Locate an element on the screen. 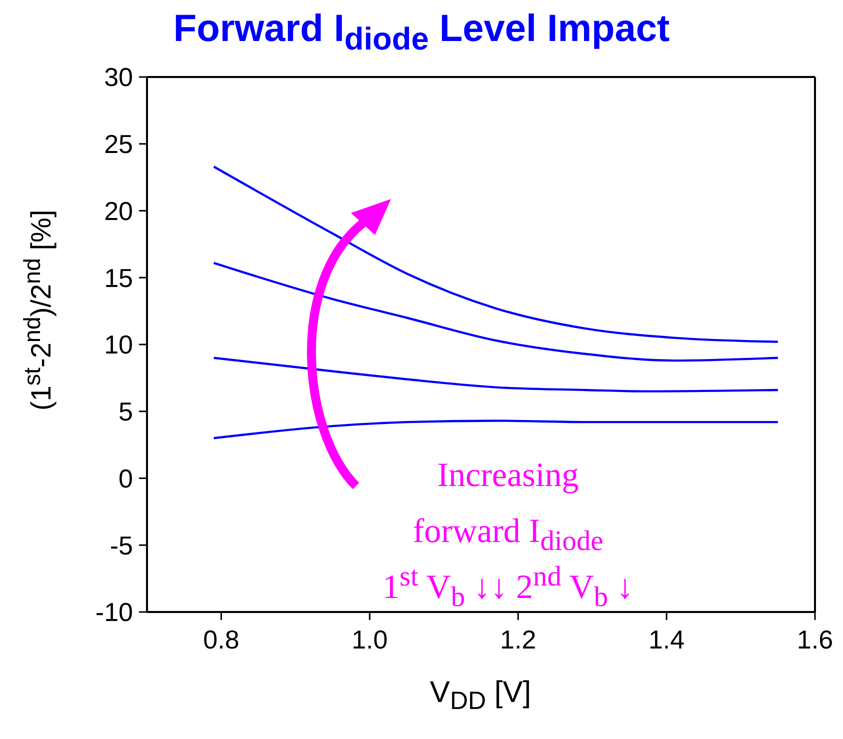 Image resolution: width=843 pixels, height=739 pixels. x-axis-title: V$_{DD}$ [V] is located at coordinates (480, 696).